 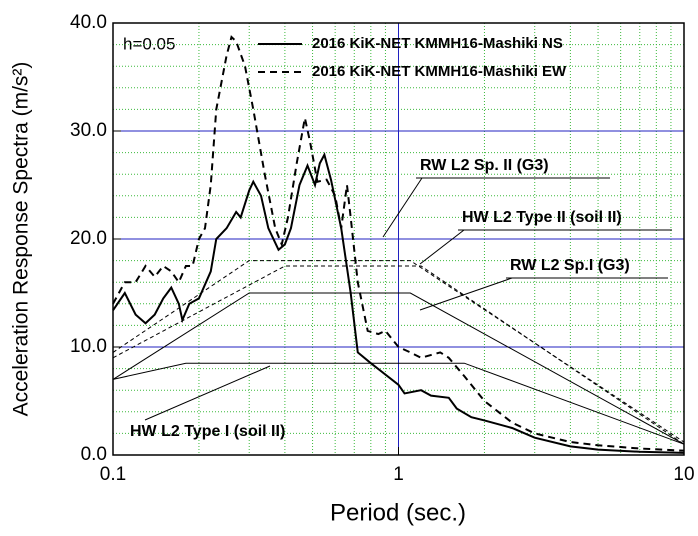 What do you see at coordinates (439, 71) in the screenshot?
I see `legend-label: 2016 KiK-NET KMMH16-Mashiki EW` at bounding box center [439, 71].